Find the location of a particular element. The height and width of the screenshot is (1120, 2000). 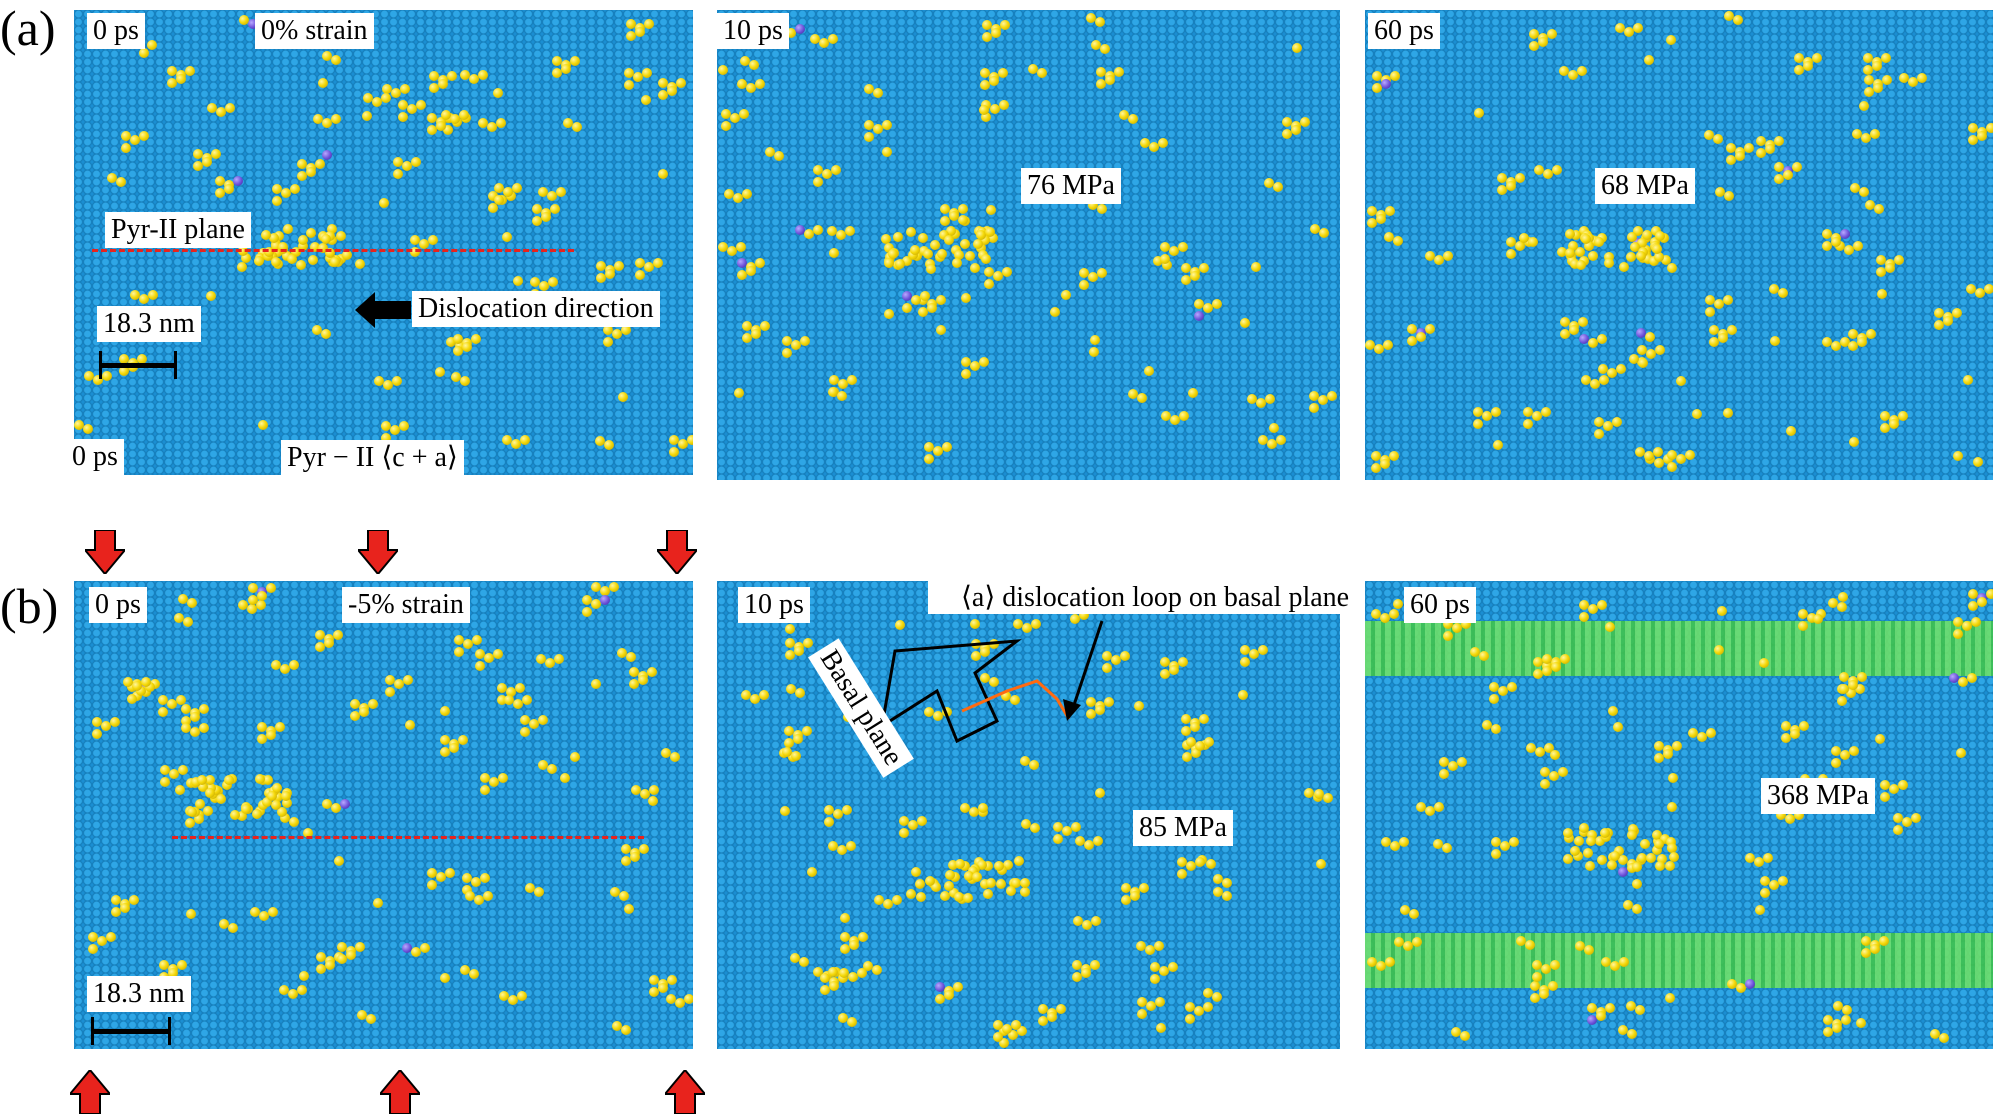

basal-stacking-fault-band is located at coordinates (1679, 960).